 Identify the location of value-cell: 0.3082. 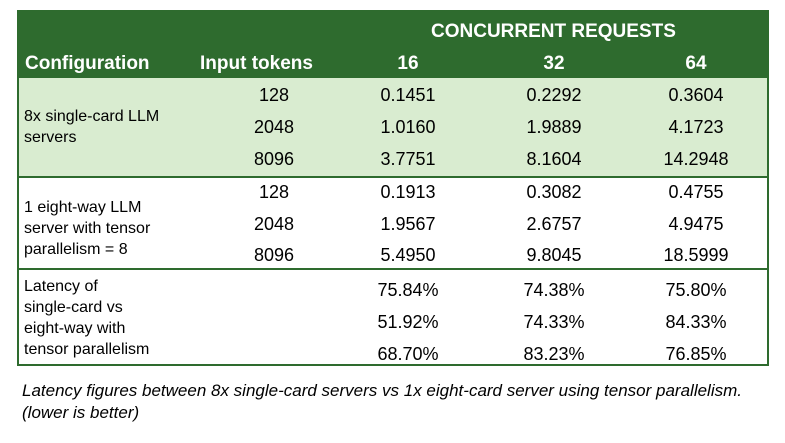
(554, 192).